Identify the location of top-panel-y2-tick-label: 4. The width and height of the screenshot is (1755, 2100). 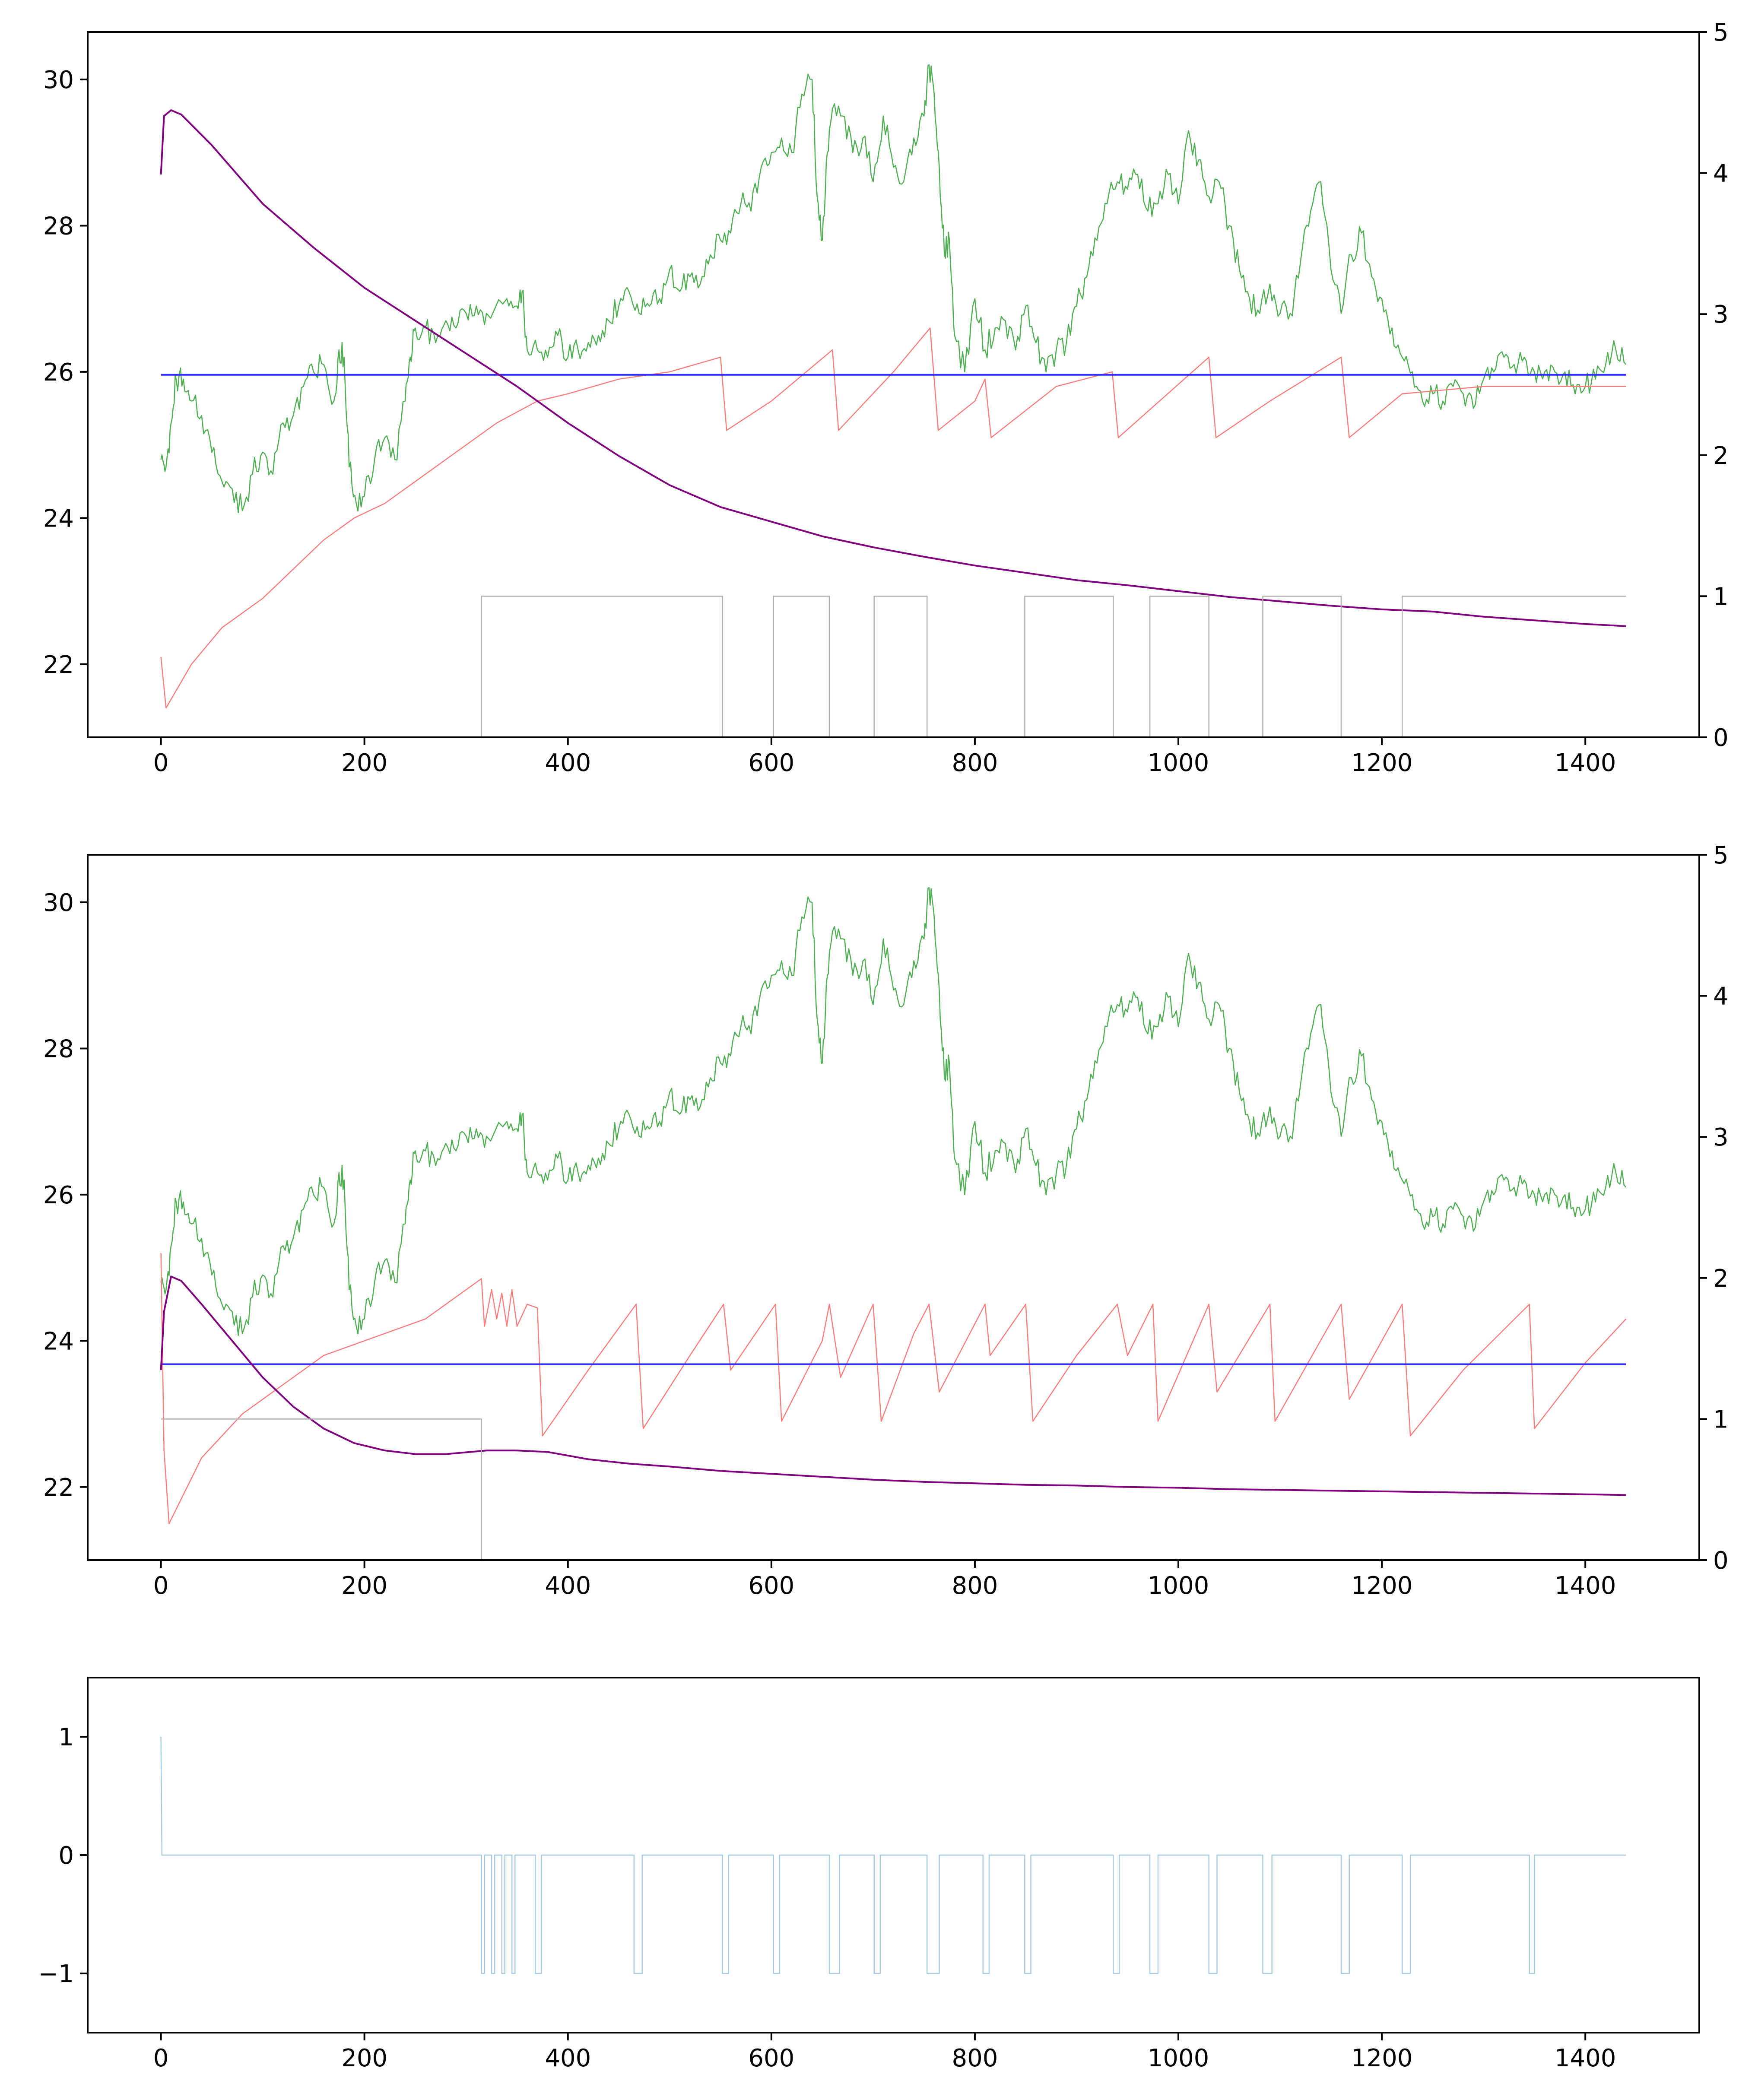
(1721, 174).